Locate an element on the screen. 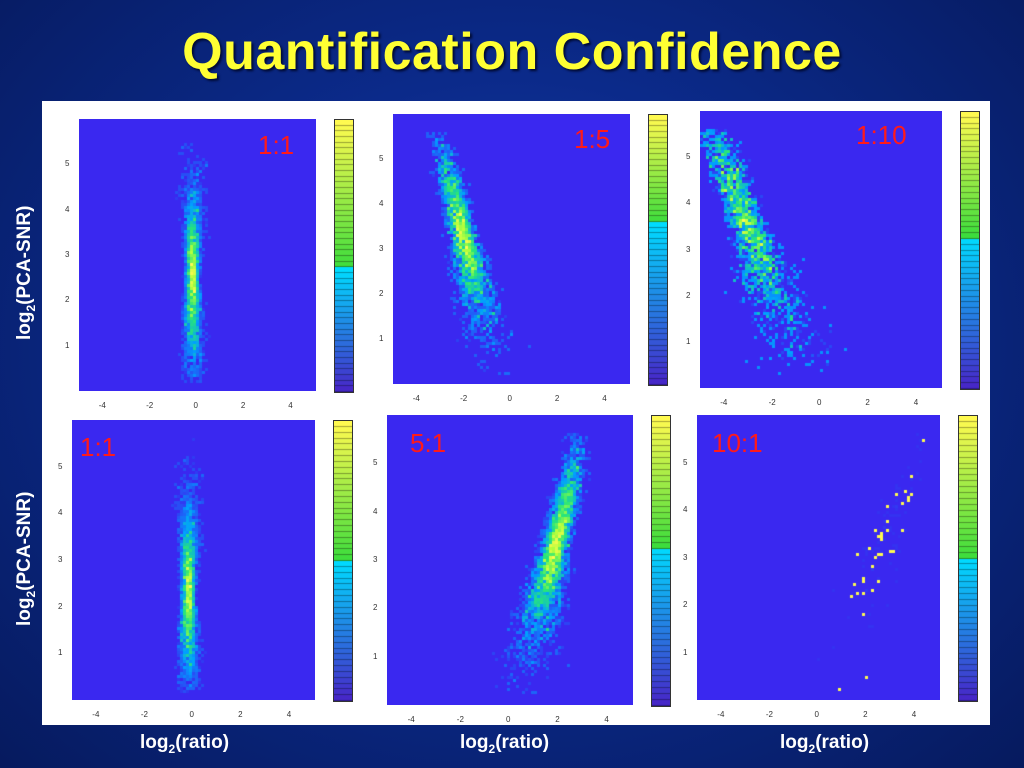 The image size is (1024, 768). y-axis-label-top: log2(PCA-SNR) is located at coordinates (26, 272).